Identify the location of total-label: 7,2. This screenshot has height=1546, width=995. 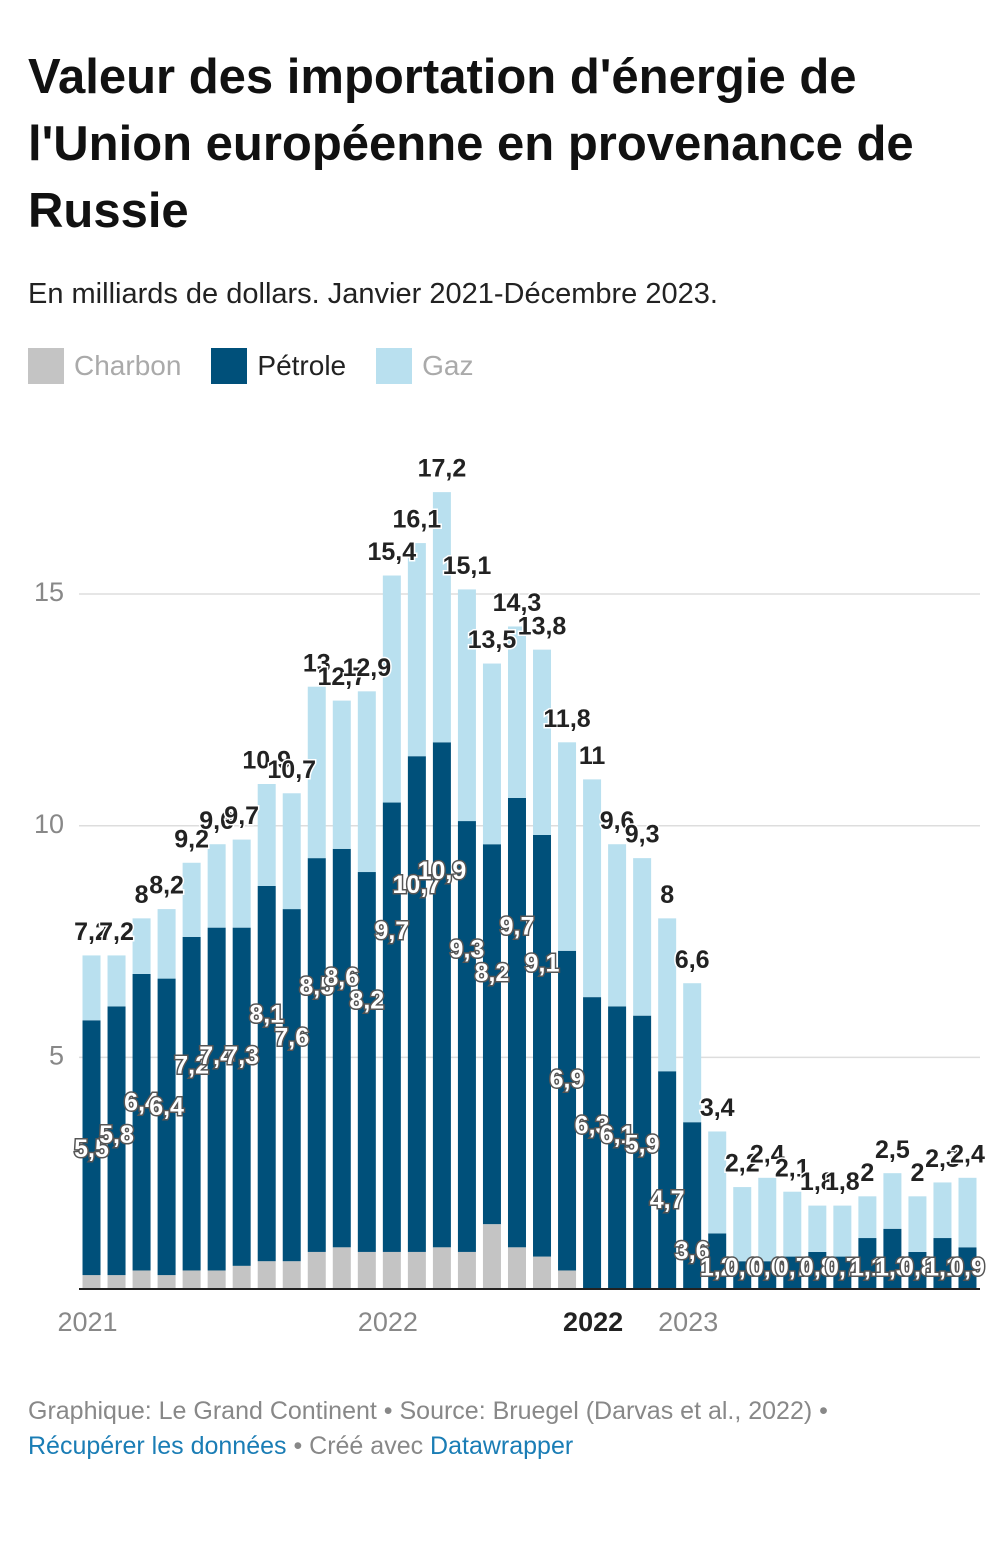
(91, 932).